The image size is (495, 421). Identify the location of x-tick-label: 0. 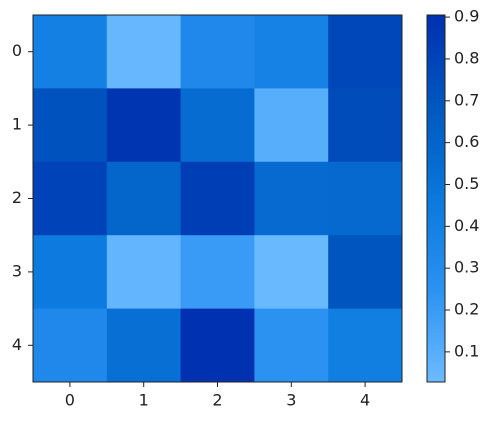
(70, 400).